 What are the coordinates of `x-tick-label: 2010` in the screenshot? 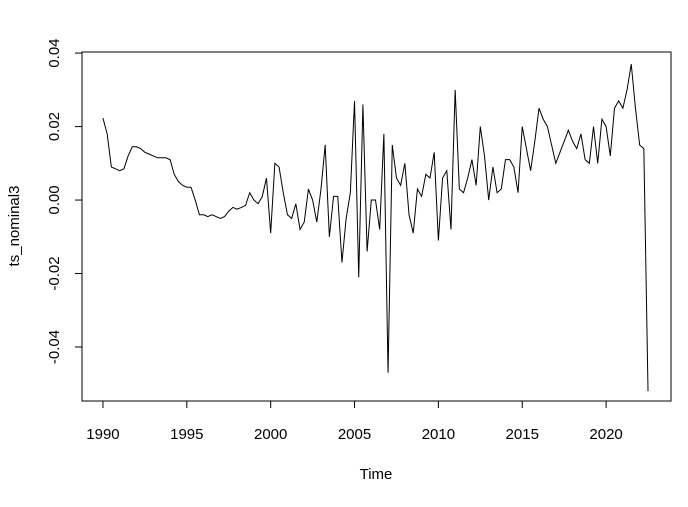 It's located at (438, 434).